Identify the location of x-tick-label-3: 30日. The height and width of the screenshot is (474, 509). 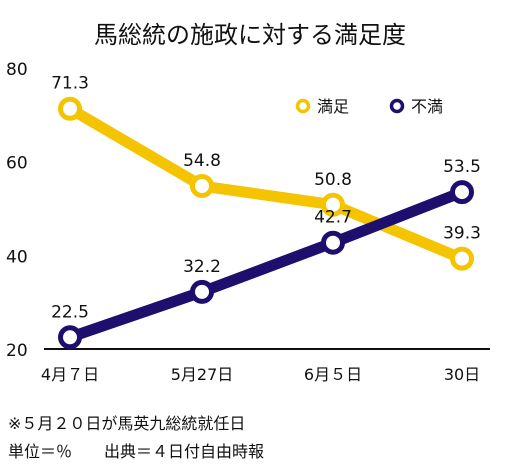
(462, 374).